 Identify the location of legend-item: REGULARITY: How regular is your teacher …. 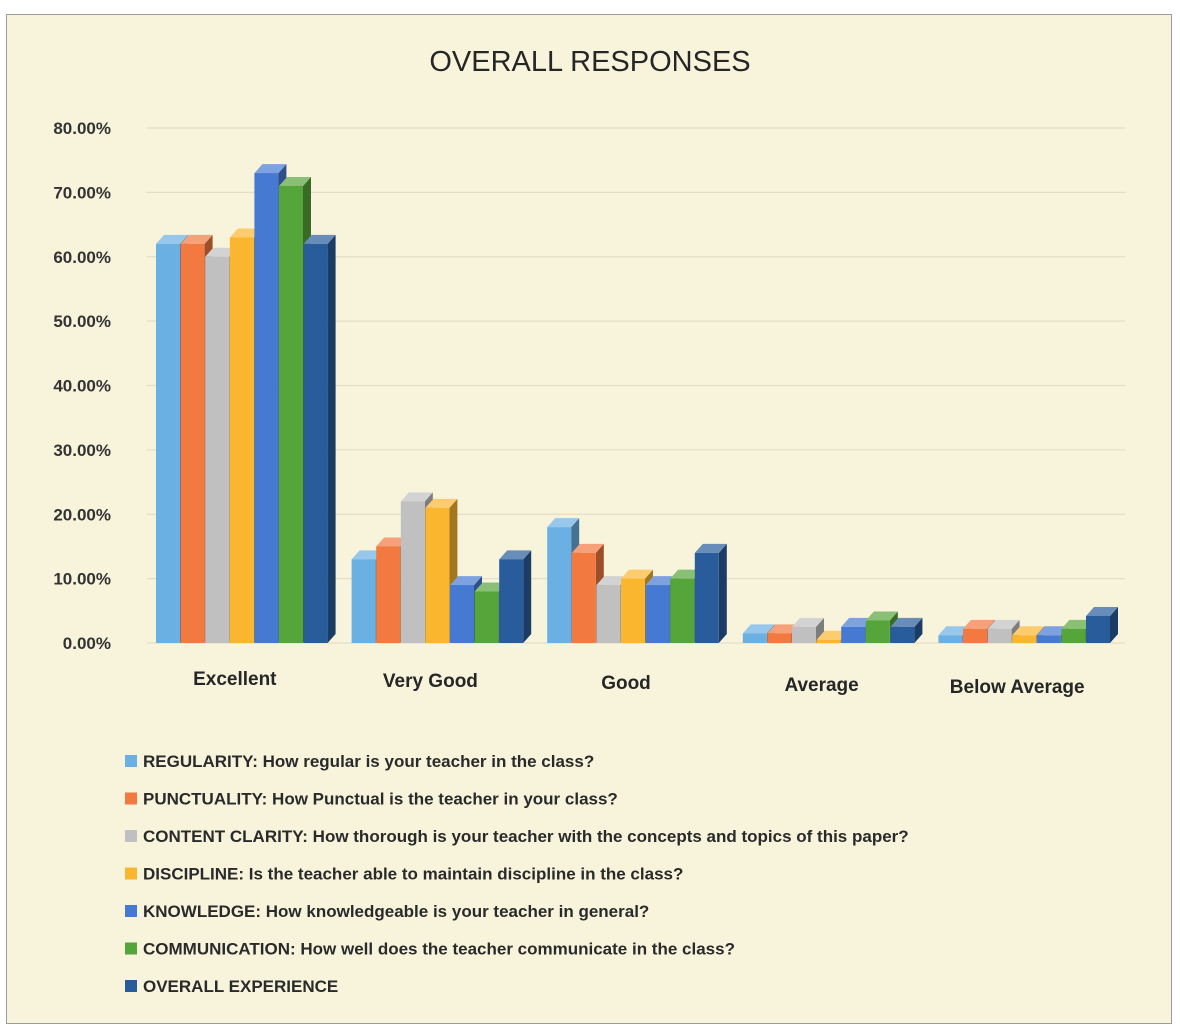
(359, 761).